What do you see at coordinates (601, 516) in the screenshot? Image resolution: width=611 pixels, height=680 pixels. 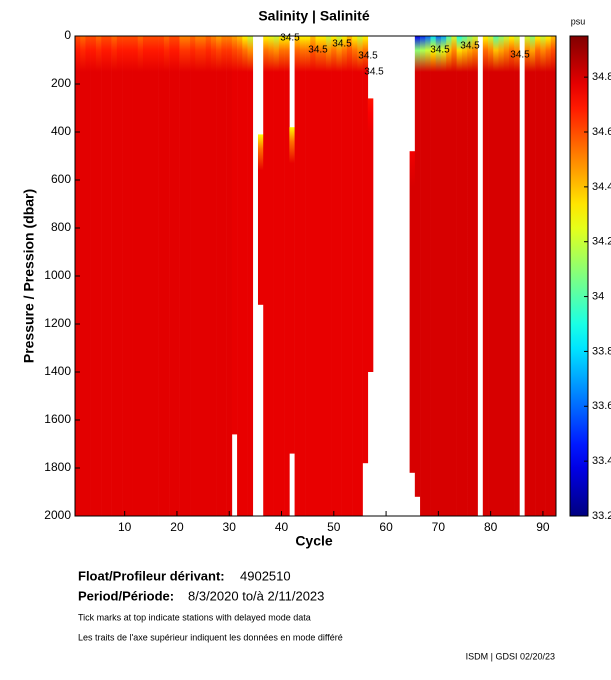 I see `colorbar-tick-label: 33.2` at bounding box center [601, 516].